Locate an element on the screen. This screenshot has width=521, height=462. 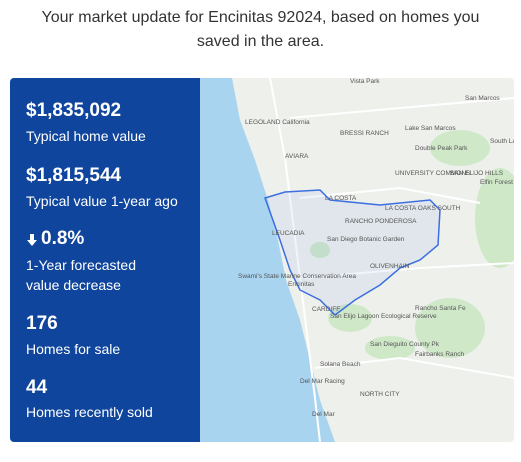
map-label: Double Peak Park is located at coordinates (441, 148).